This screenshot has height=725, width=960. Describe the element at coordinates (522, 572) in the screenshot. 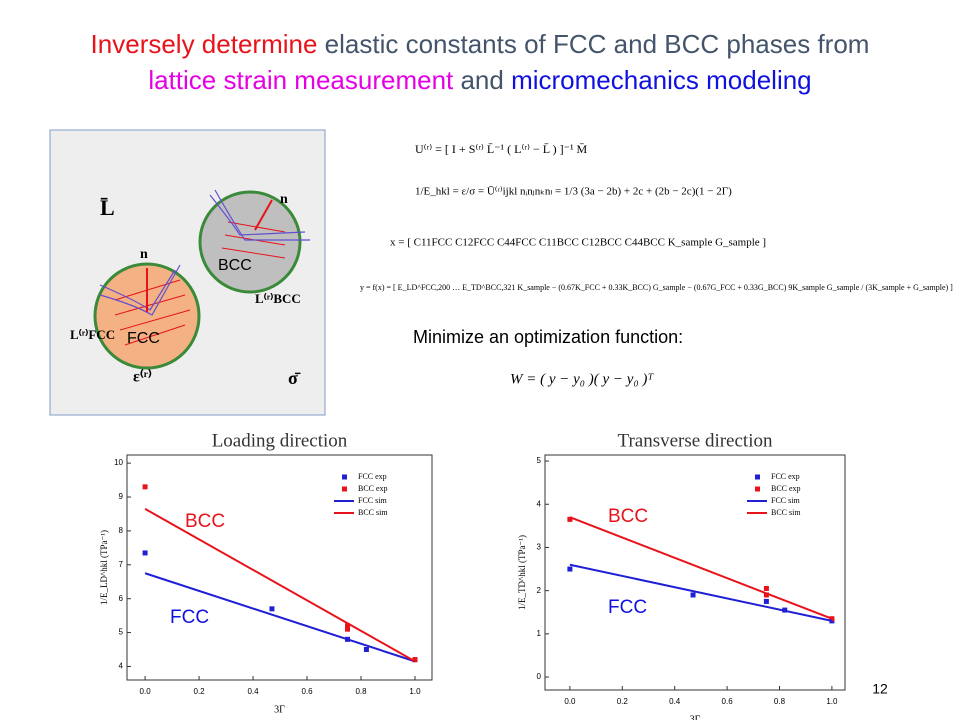

I see `y-axis-label: 1/E_TD^hkl (TPa⁻¹)` at that location.